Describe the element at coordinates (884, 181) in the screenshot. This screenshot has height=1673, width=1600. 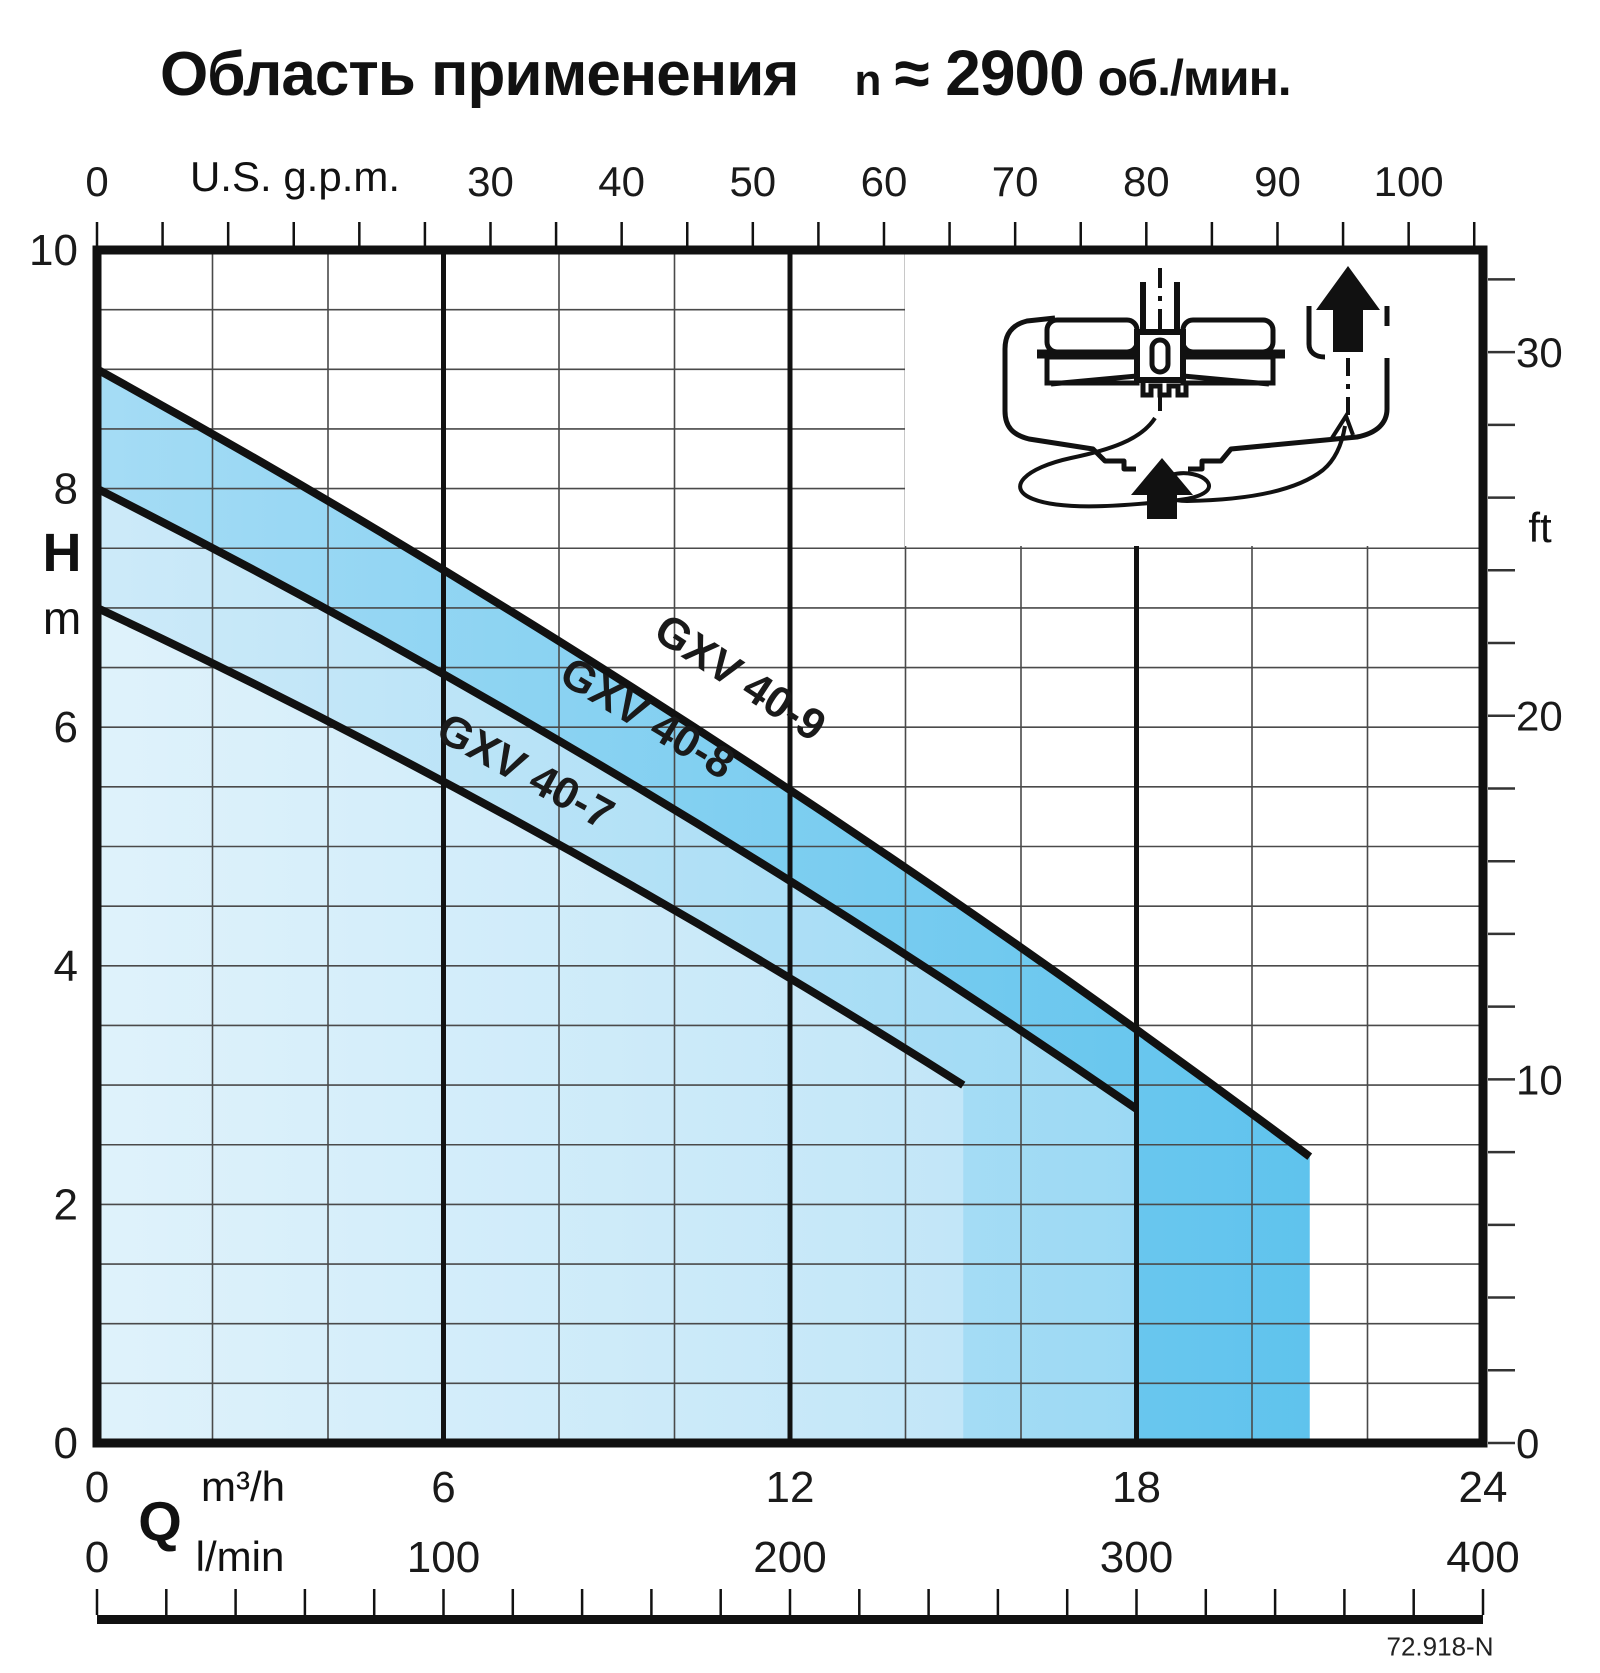
I see `top-axis-tick-label: 60` at that location.